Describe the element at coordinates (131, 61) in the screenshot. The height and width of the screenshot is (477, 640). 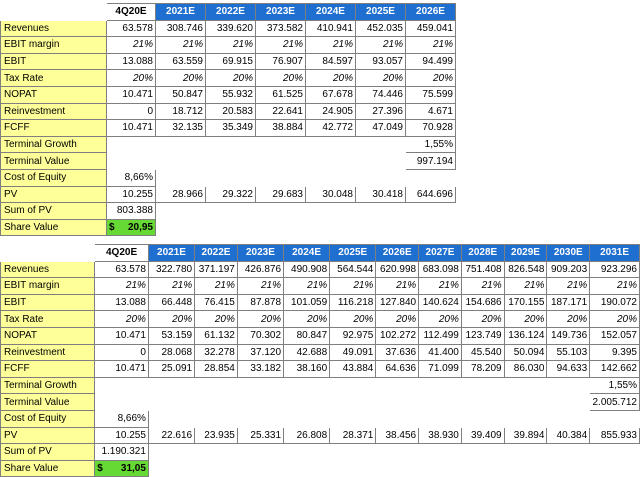
I see `table-cell: 13.088` at that location.